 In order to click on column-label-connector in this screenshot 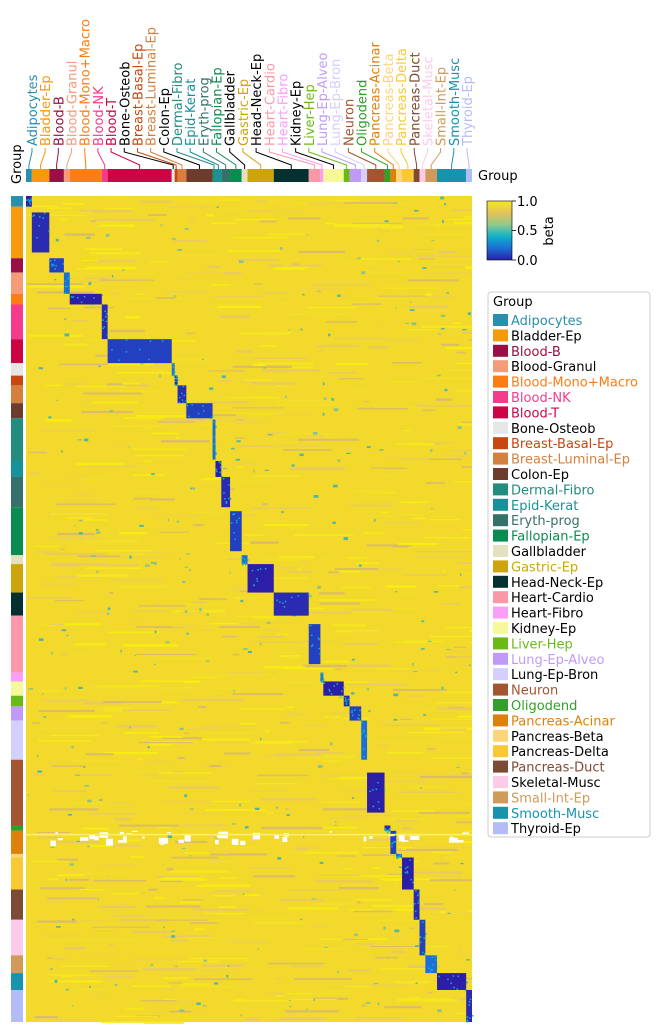, I will do `click(237, 158)`.